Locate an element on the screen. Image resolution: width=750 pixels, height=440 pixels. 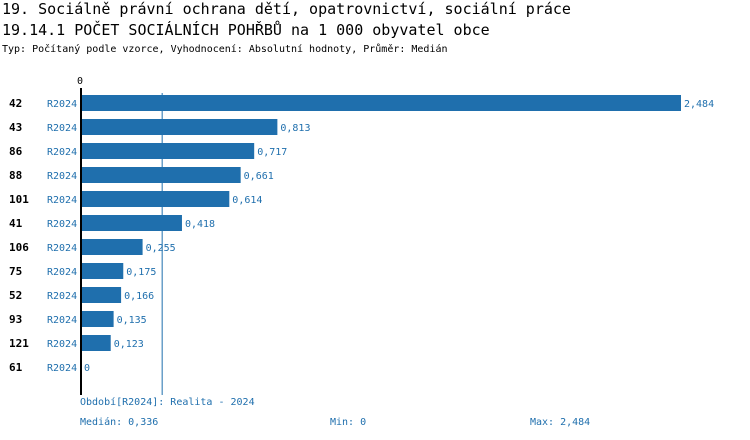
footer-median: Medián: 0,336 is located at coordinates (119, 422).